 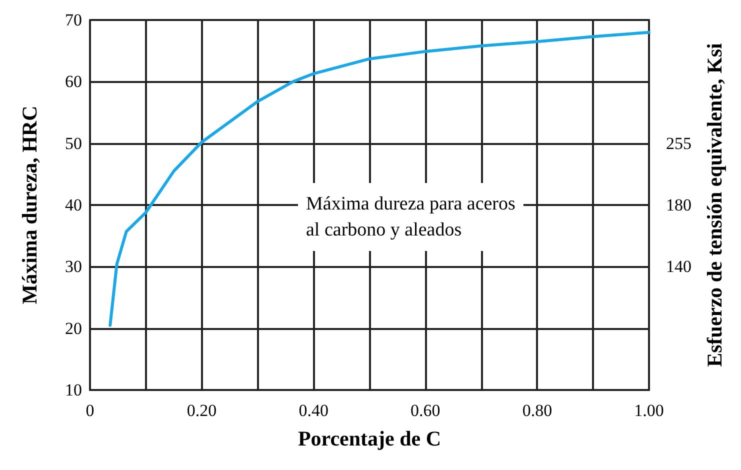 What do you see at coordinates (73, 205) in the screenshot?
I see `y-tick-label: 40` at bounding box center [73, 205].